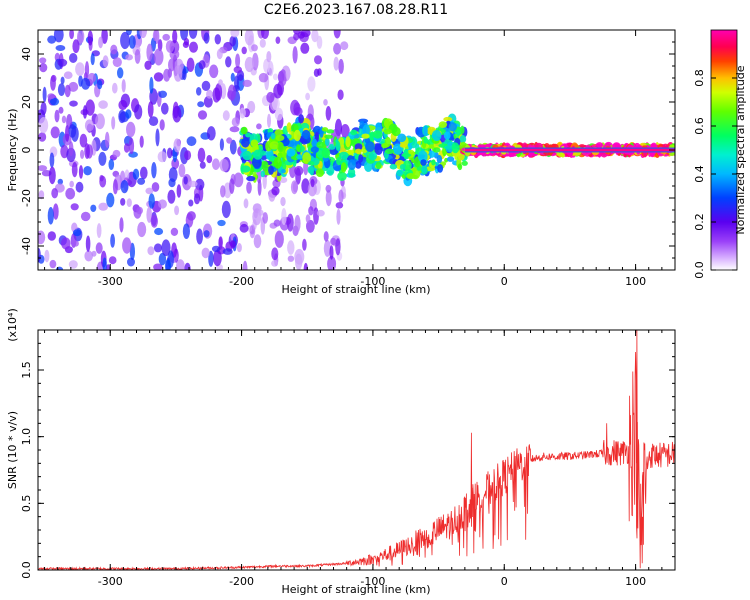  I want to click on spectrogram-x-label: Height of straight line (km), so click(355, 289).